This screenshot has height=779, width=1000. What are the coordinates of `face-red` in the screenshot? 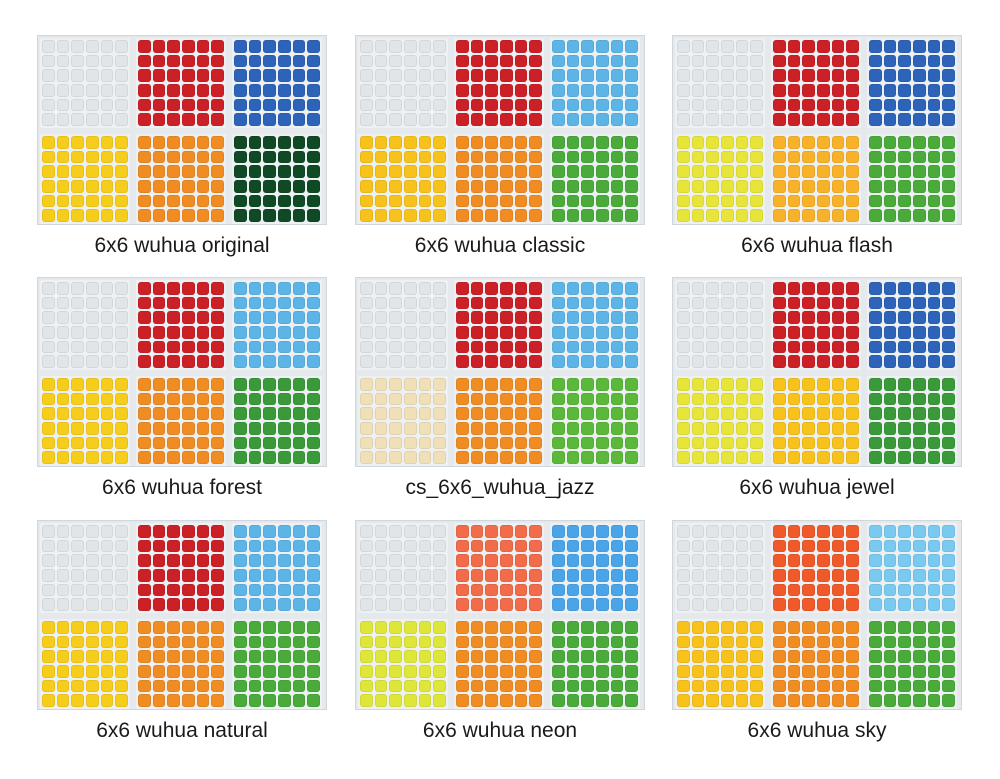 It's located at (816, 325).